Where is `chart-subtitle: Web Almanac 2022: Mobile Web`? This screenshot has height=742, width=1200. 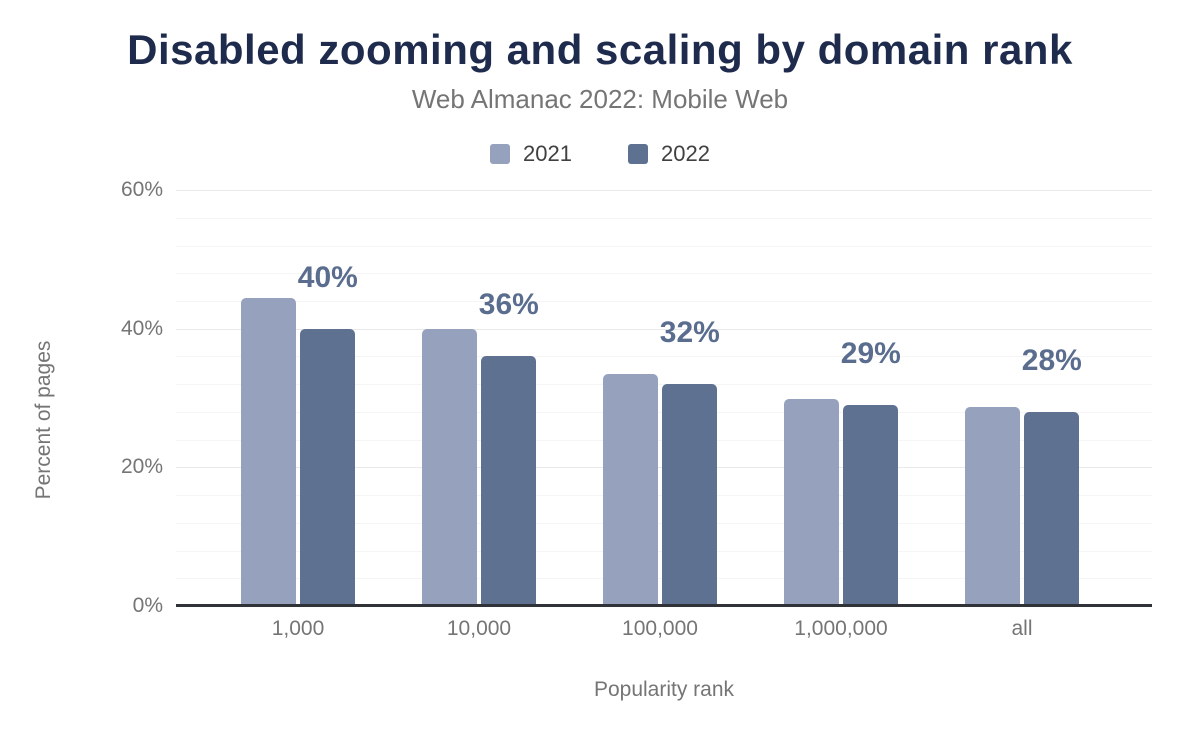 chart-subtitle: Web Almanac 2022: Mobile Web is located at coordinates (600, 99).